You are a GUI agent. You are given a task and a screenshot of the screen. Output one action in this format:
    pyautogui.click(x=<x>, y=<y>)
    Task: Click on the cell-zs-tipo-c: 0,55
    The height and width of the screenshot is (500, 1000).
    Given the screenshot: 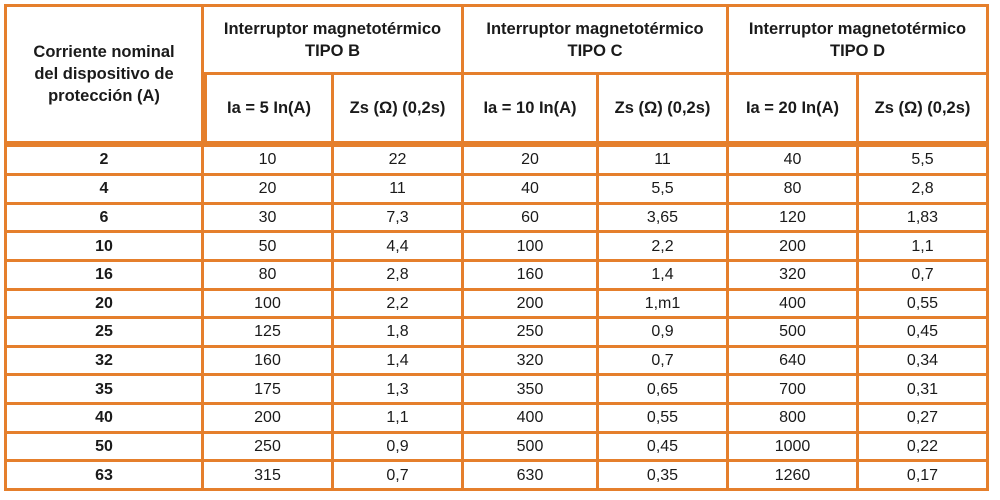 What is the action you would take?
    pyautogui.click(x=664, y=419)
    